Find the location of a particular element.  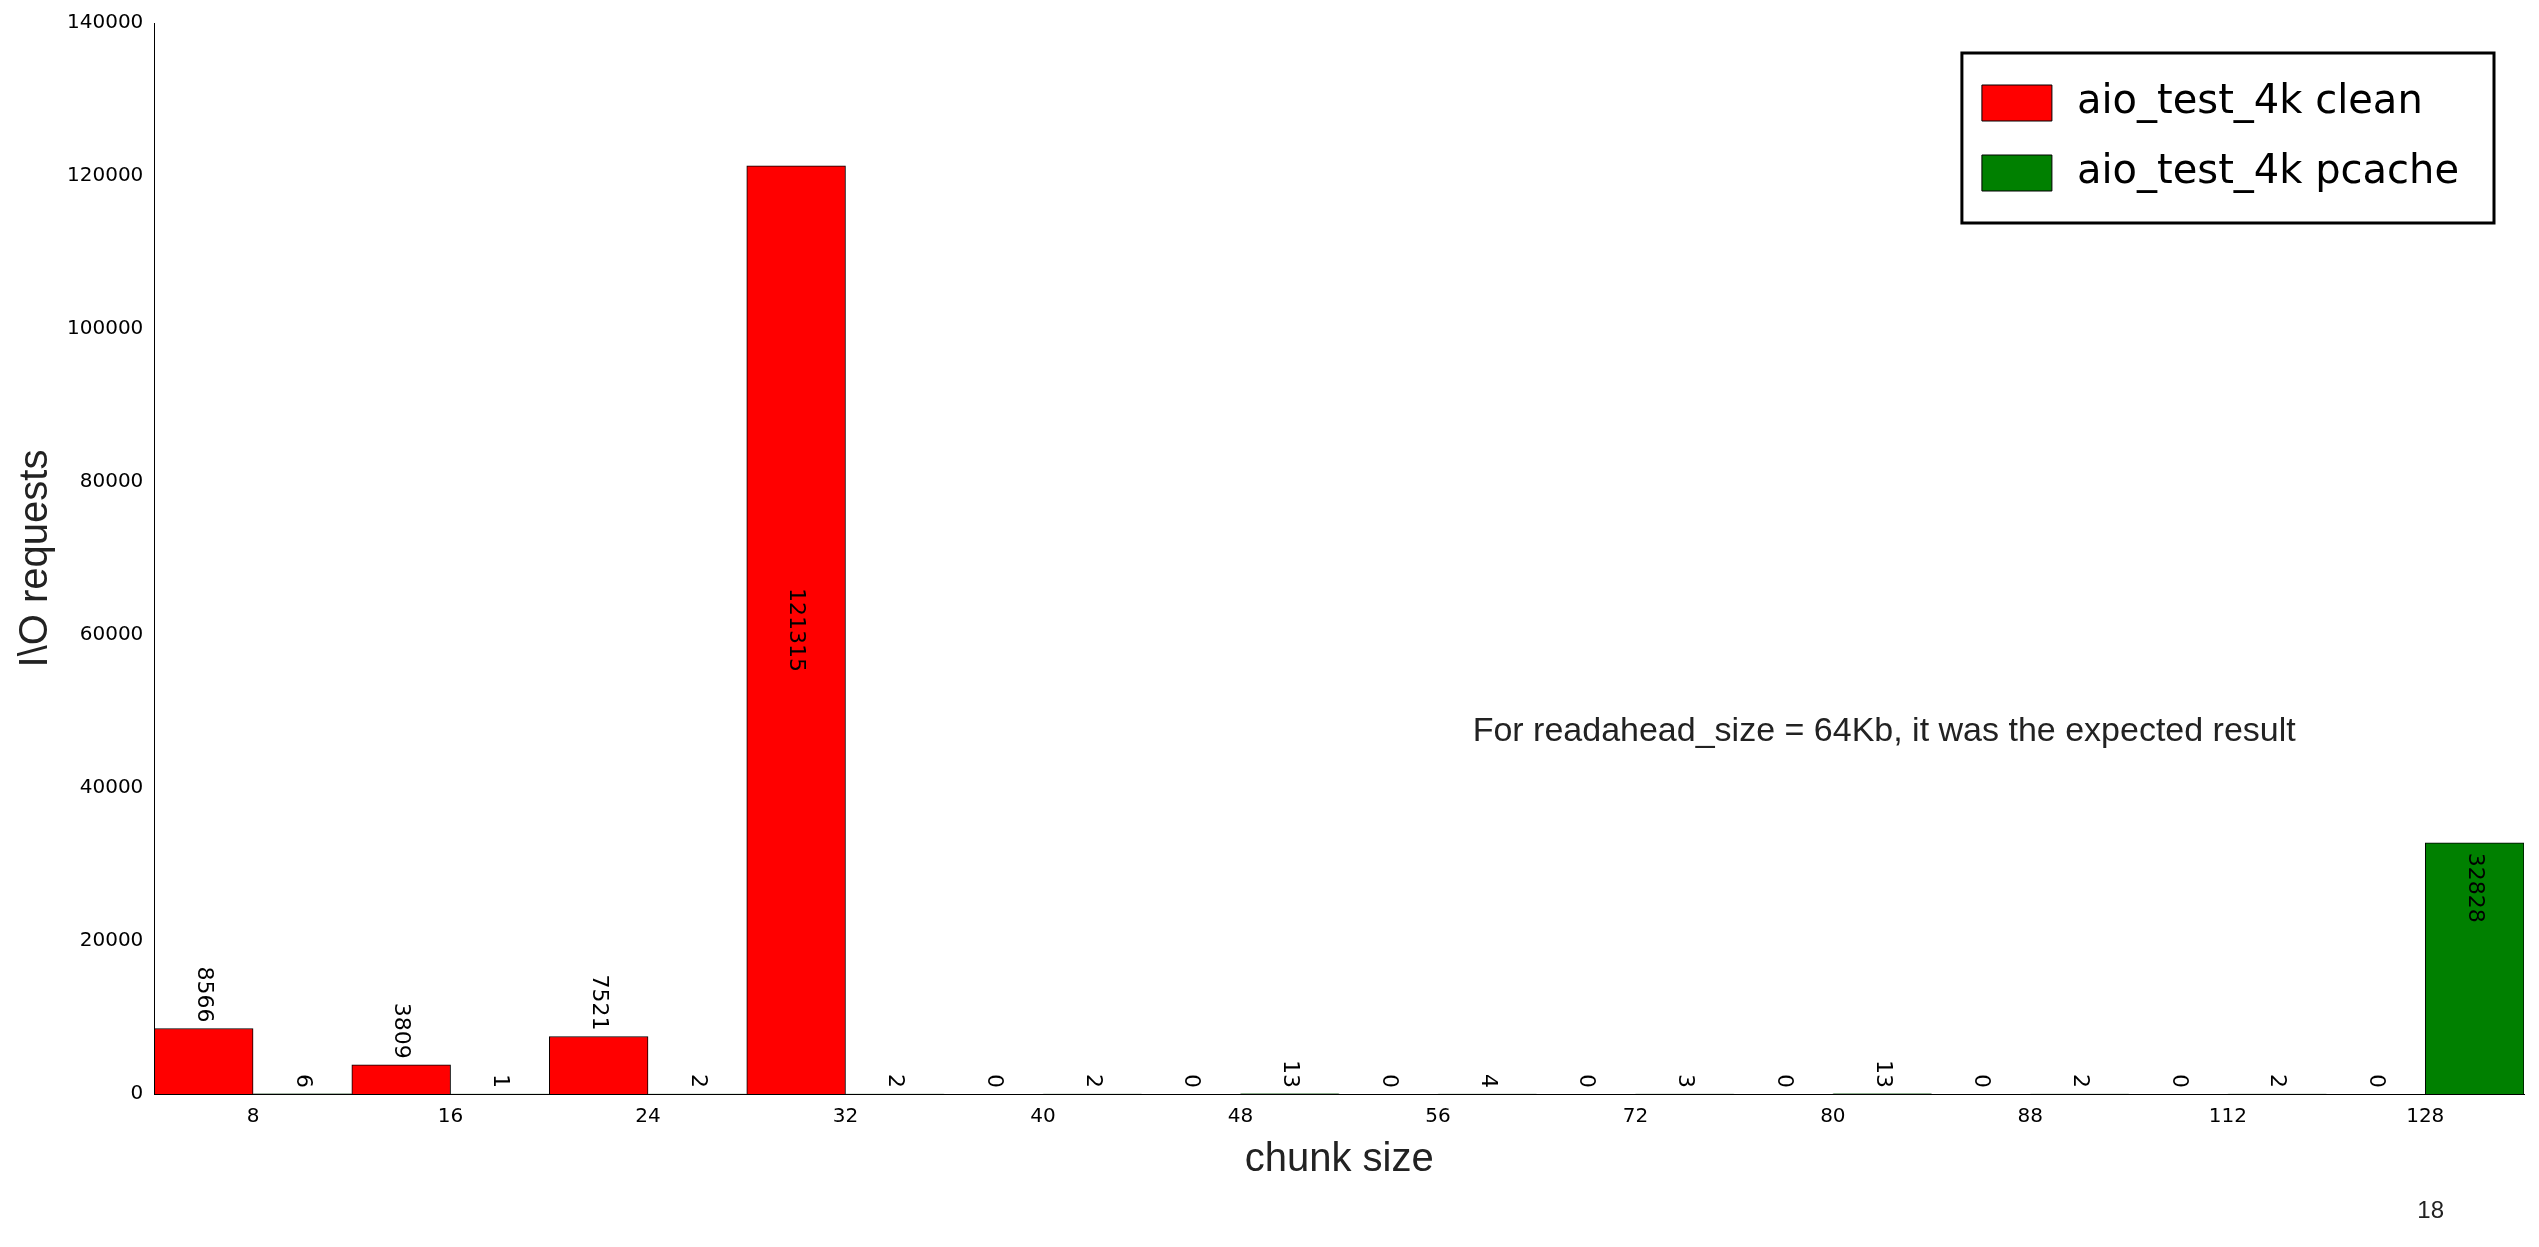

y-tick-label: 140000 is located at coordinates (105, 21).